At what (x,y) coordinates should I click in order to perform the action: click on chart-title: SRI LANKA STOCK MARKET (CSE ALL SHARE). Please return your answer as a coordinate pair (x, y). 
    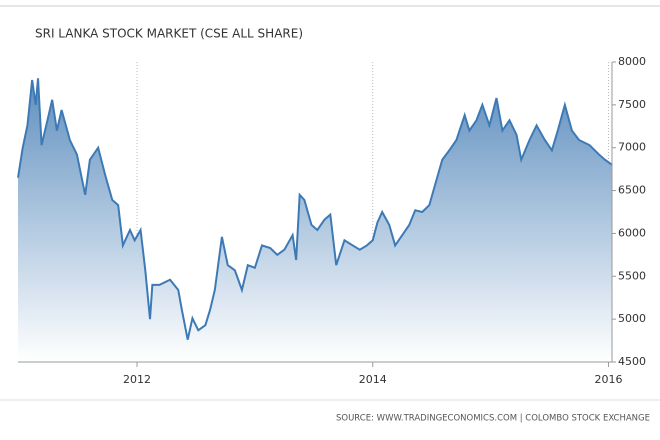
    Looking at the image, I should click on (169, 34).